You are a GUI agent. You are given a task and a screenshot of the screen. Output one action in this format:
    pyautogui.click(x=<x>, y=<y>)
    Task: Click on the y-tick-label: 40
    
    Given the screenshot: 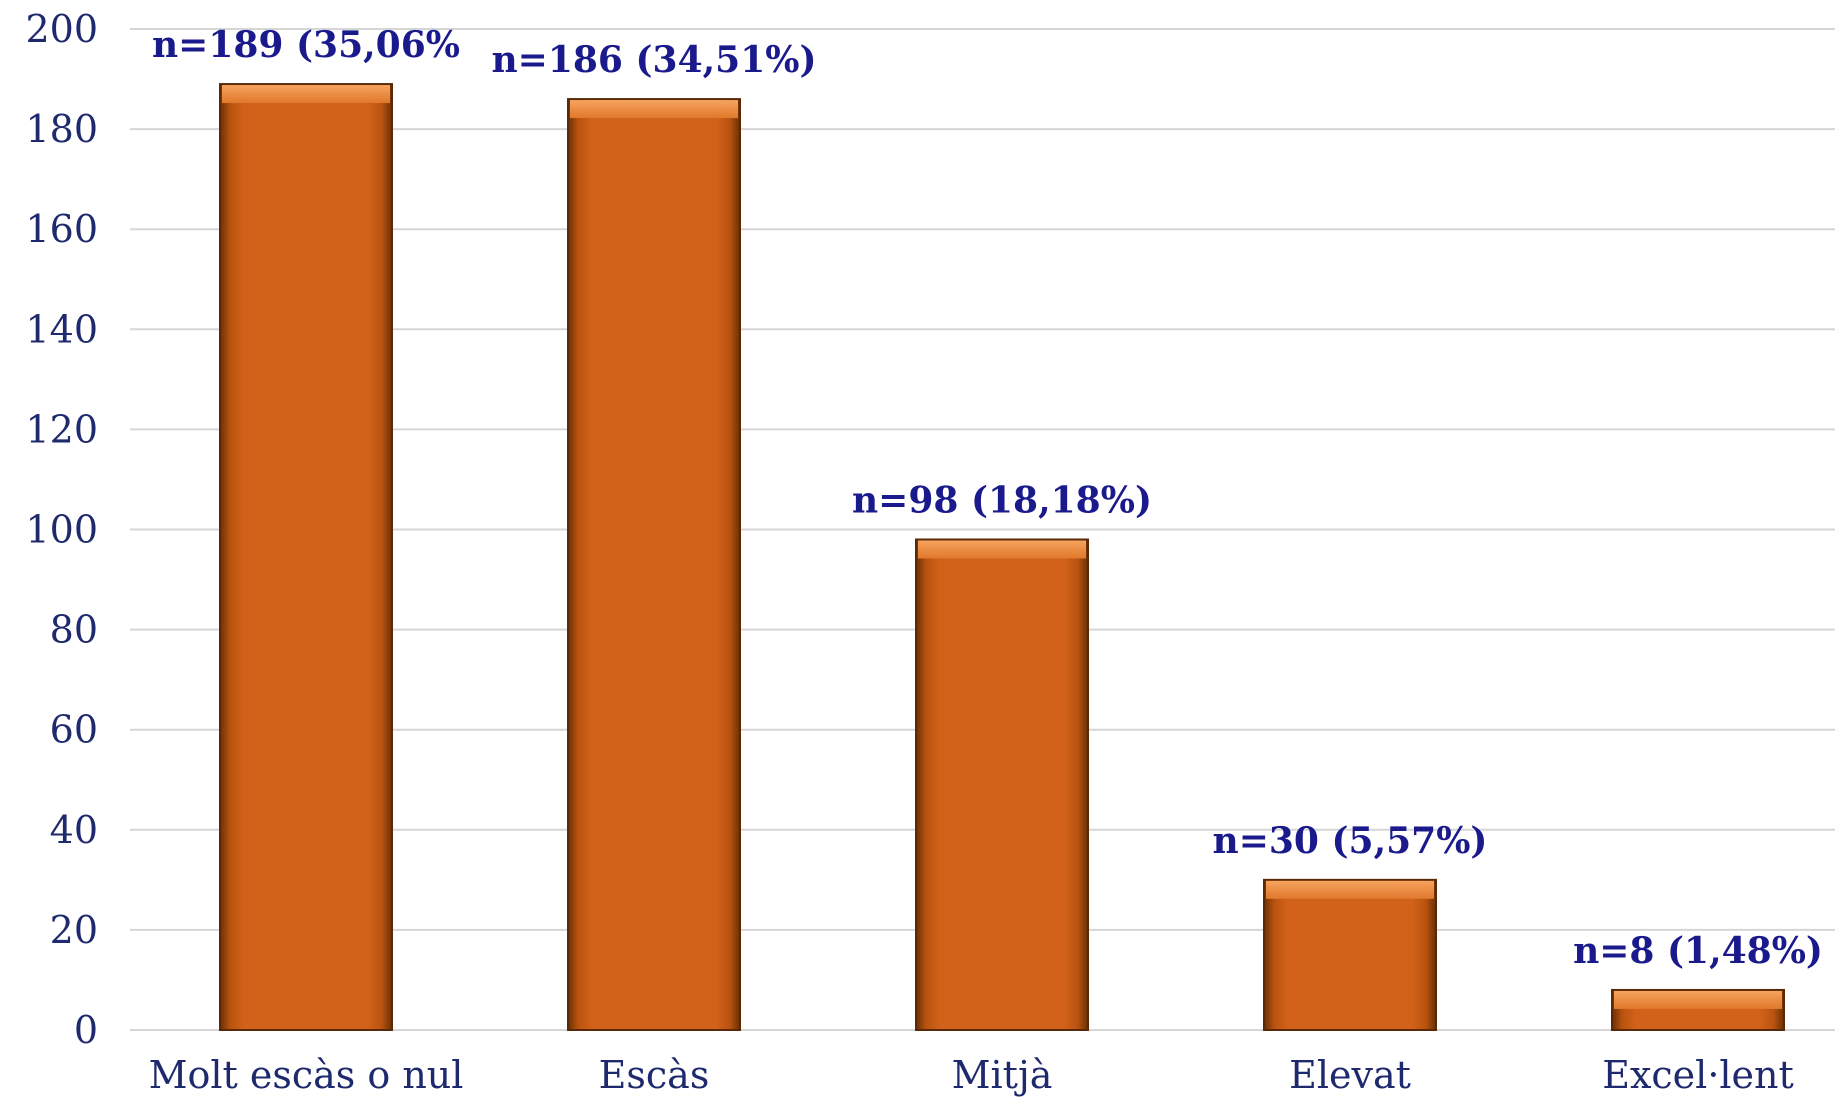 What is the action you would take?
    pyautogui.click(x=74, y=830)
    